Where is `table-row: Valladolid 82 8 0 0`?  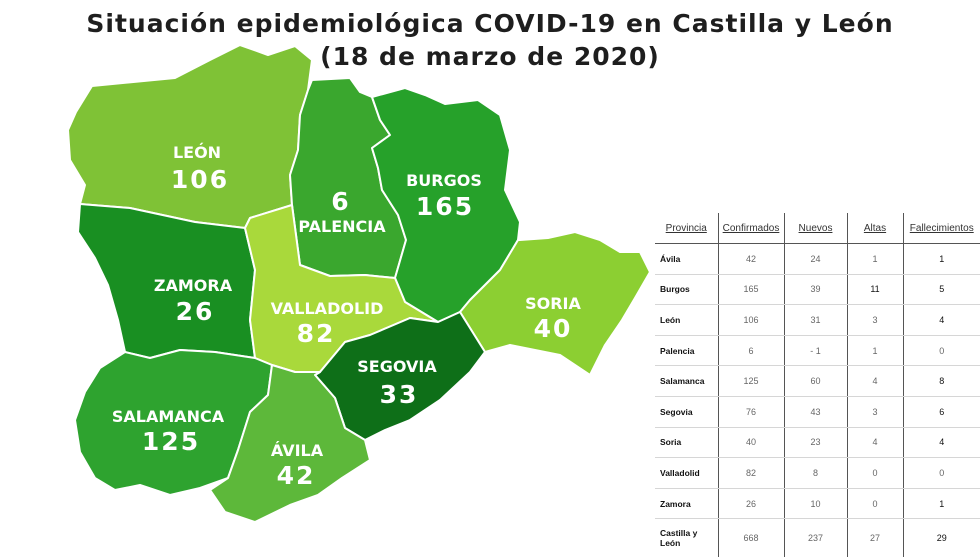
table-row: Valladolid 82 8 0 0 is located at coordinates (817, 473).